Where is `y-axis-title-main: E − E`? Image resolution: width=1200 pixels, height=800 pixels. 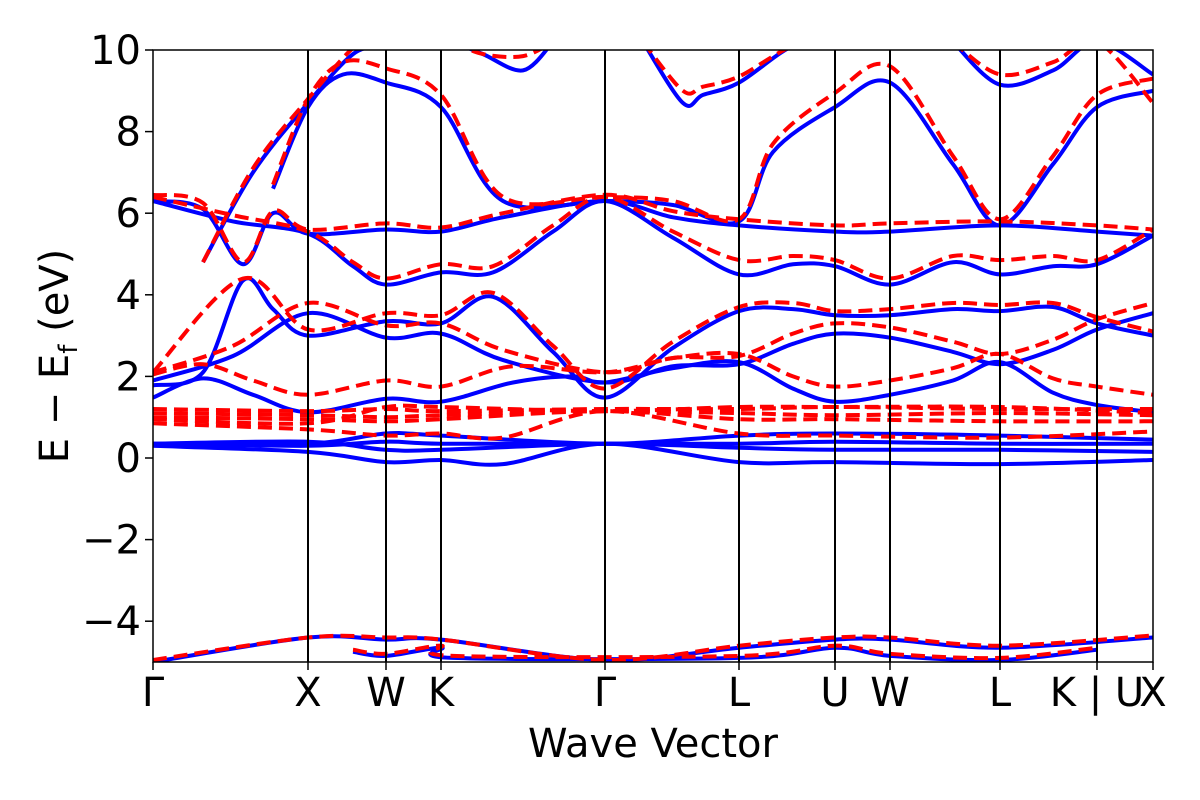
y-axis-title-main: E − E is located at coordinates (55, 409).